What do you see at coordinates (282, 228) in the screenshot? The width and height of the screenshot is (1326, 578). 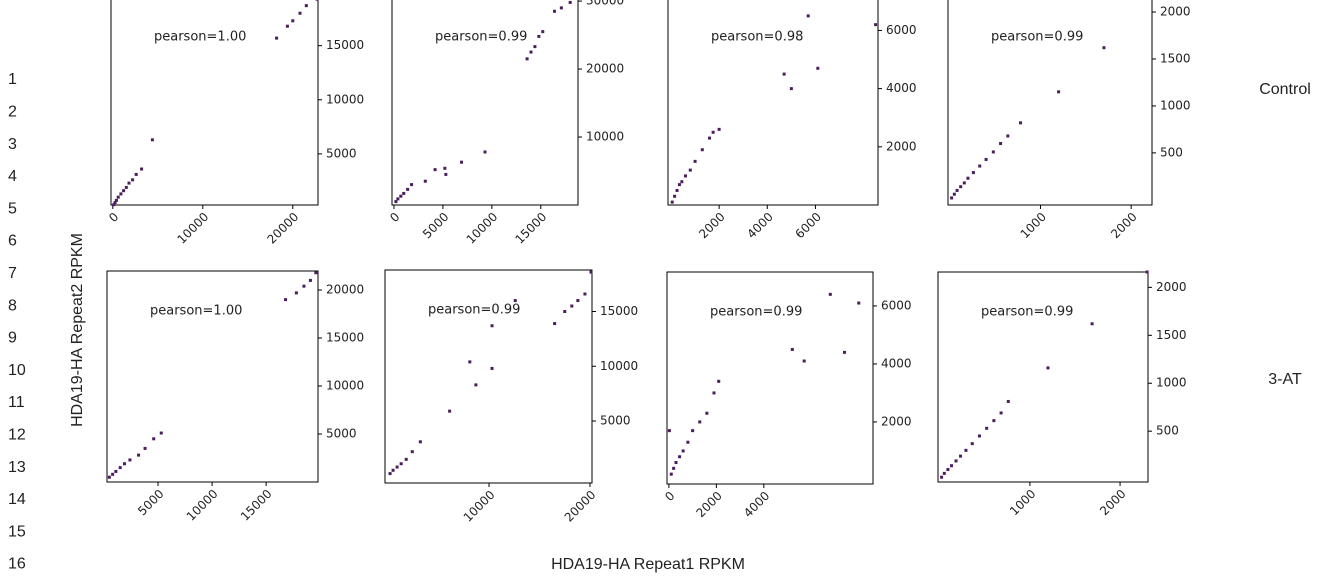 I see `x-tick-label: 20000` at bounding box center [282, 228].